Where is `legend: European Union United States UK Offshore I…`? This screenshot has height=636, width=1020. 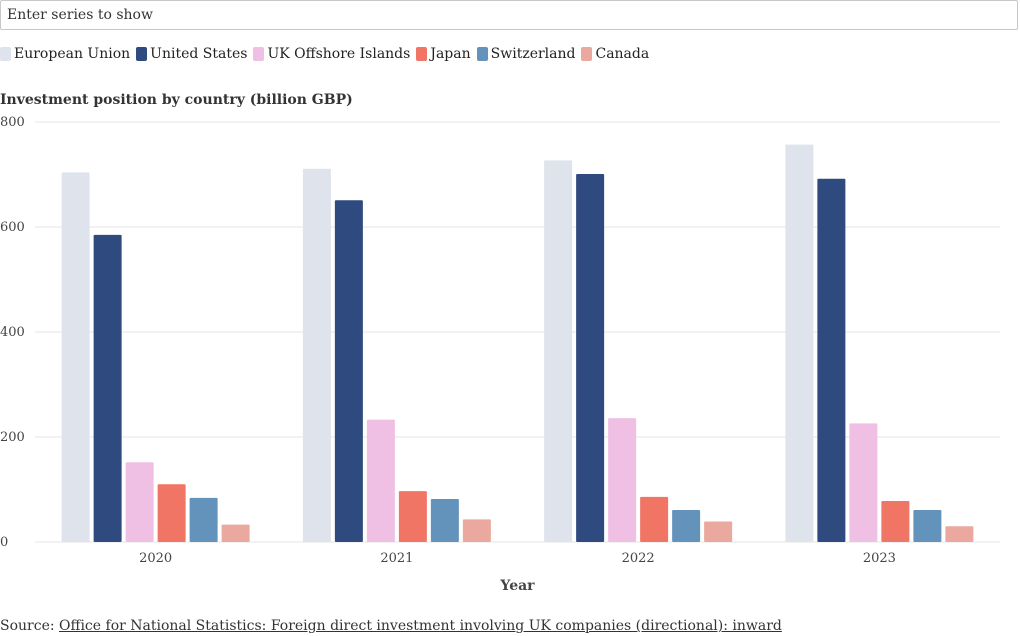 legend: European Union United States UK Offshore I… is located at coordinates (327, 54).